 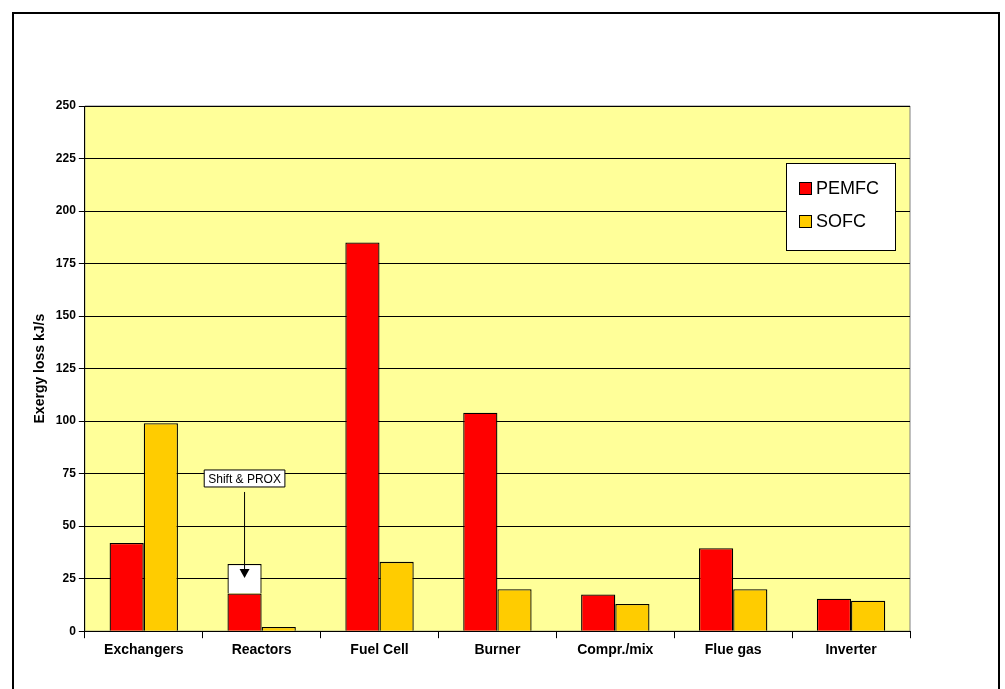 I want to click on x-tick-label: Reactors, so click(x=261, y=649).